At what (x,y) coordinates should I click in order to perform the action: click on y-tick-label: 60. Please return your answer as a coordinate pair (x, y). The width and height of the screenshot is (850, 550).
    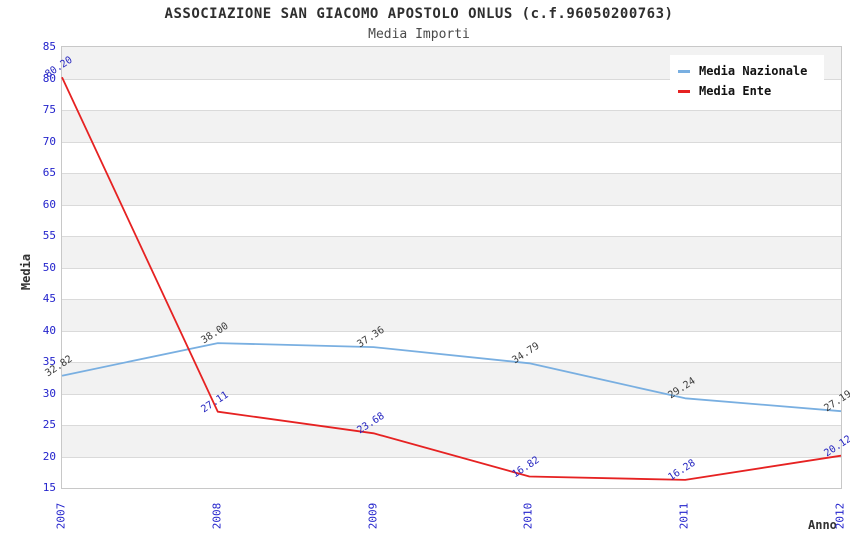
    Looking at the image, I should click on (49, 204).